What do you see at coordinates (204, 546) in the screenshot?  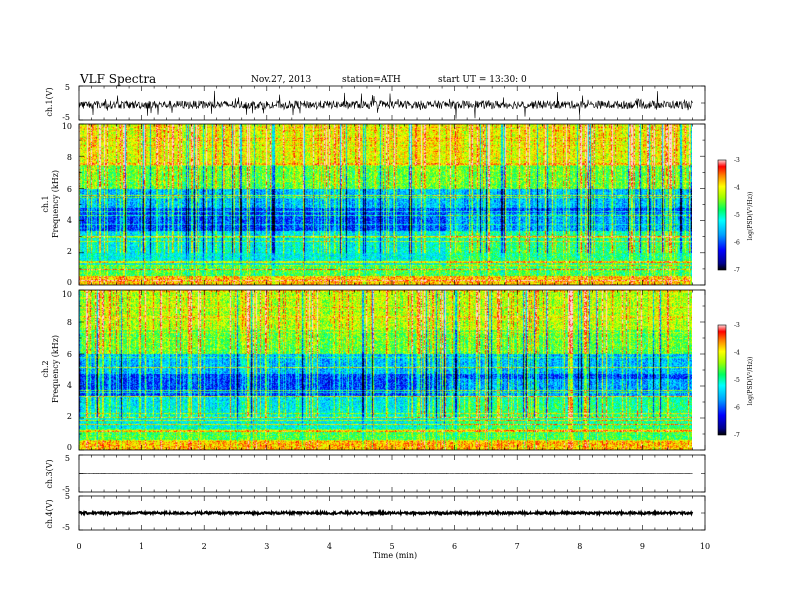 I see `xtick-2: 2` at bounding box center [204, 546].